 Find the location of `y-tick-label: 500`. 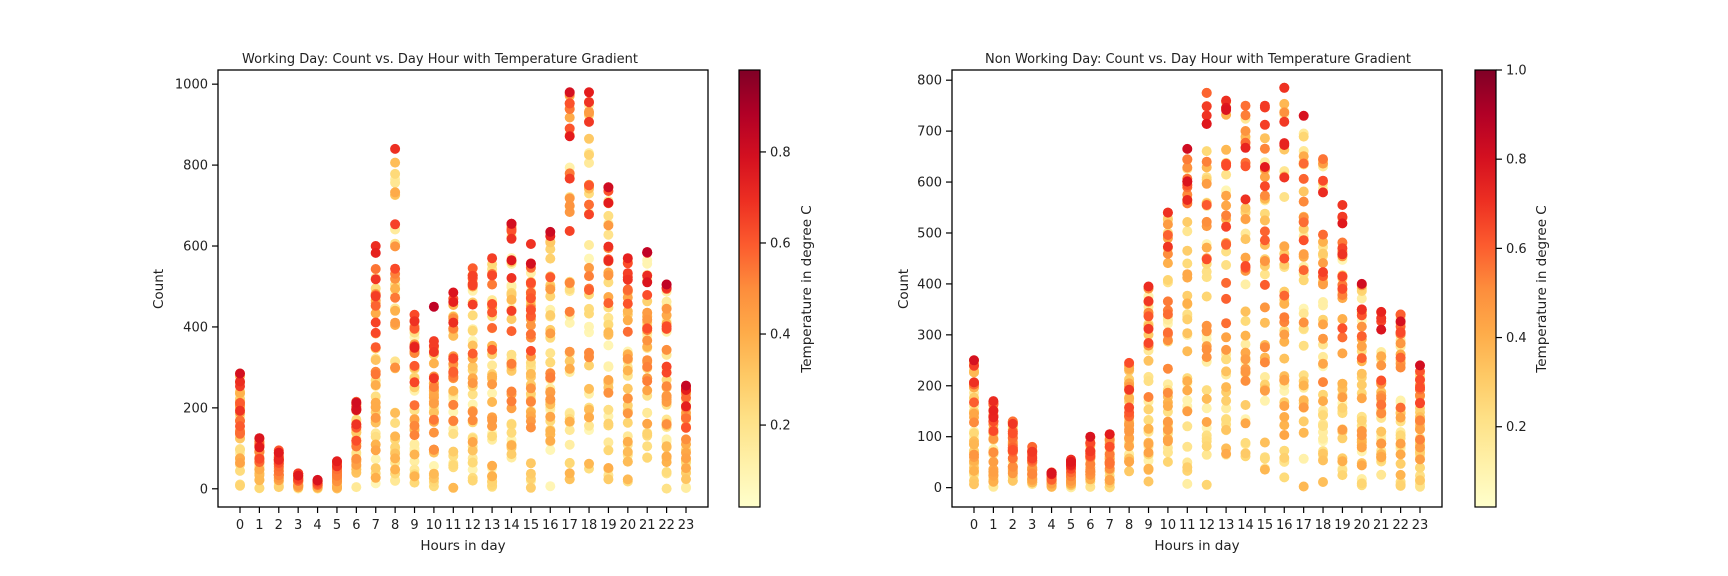

y-tick-label: 500 is located at coordinates (929, 233).